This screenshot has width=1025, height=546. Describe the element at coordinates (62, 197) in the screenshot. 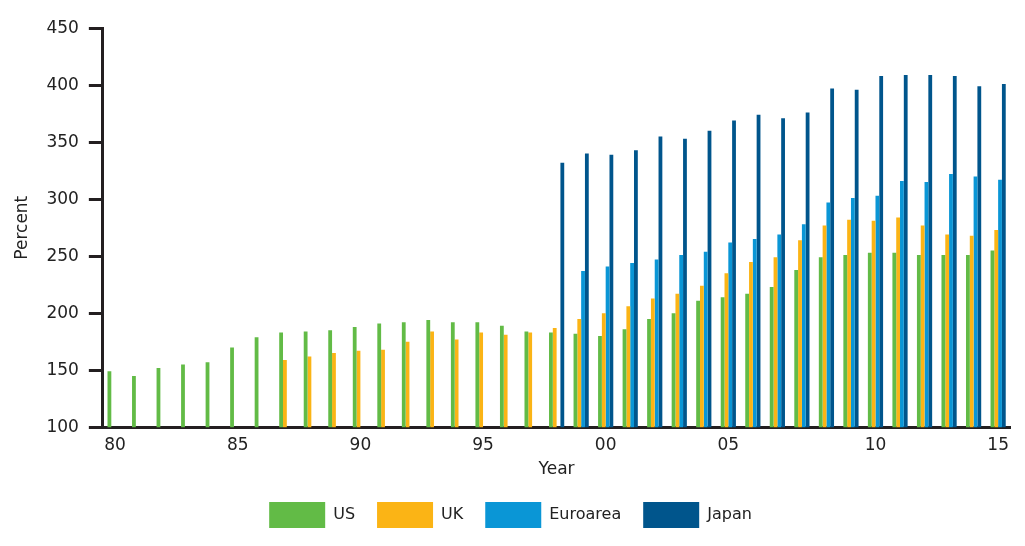

I see `y-tick-label: 300` at that location.